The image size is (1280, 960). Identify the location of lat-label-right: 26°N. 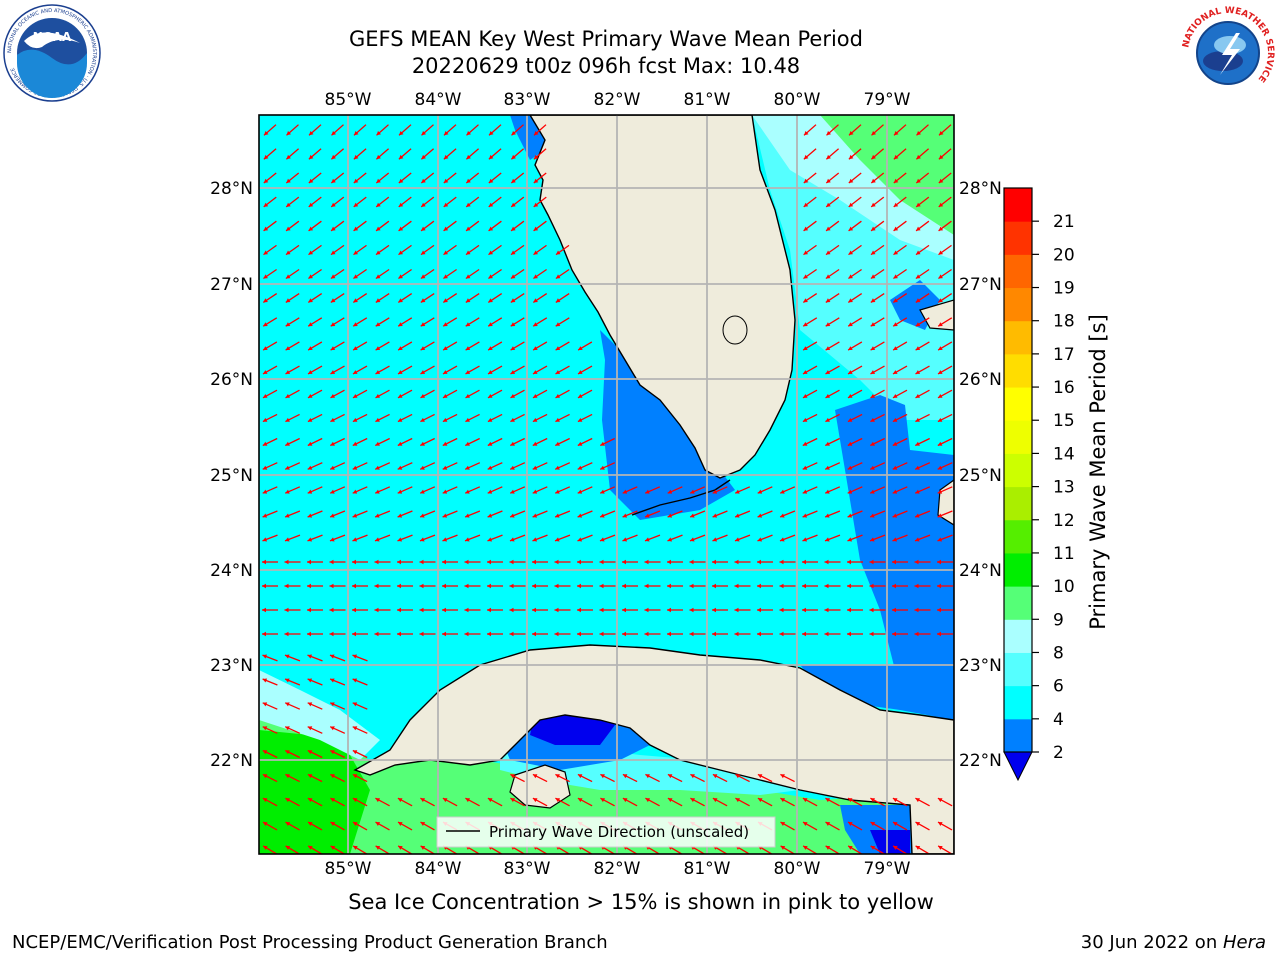
(980, 380).